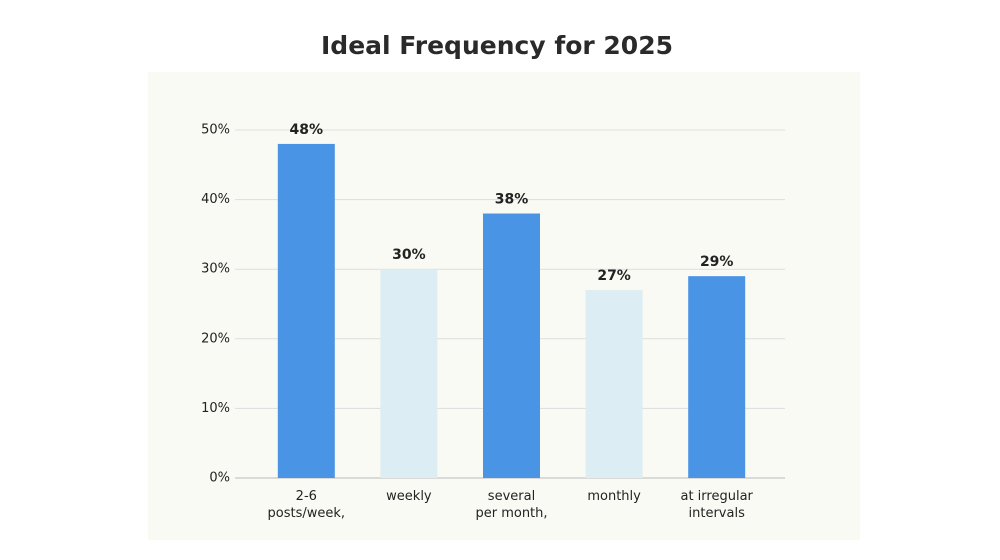 This screenshot has width=1000, height=560. I want to click on value-label: 29%, so click(717, 262).